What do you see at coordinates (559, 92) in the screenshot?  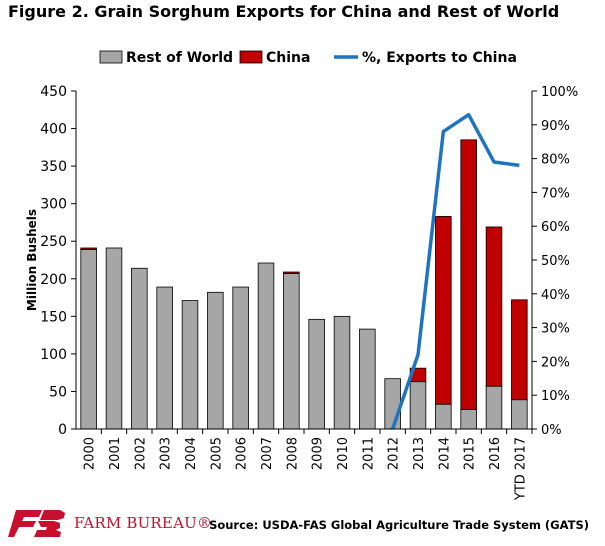 I see `y-tick-label-right: 100%` at bounding box center [559, 92].